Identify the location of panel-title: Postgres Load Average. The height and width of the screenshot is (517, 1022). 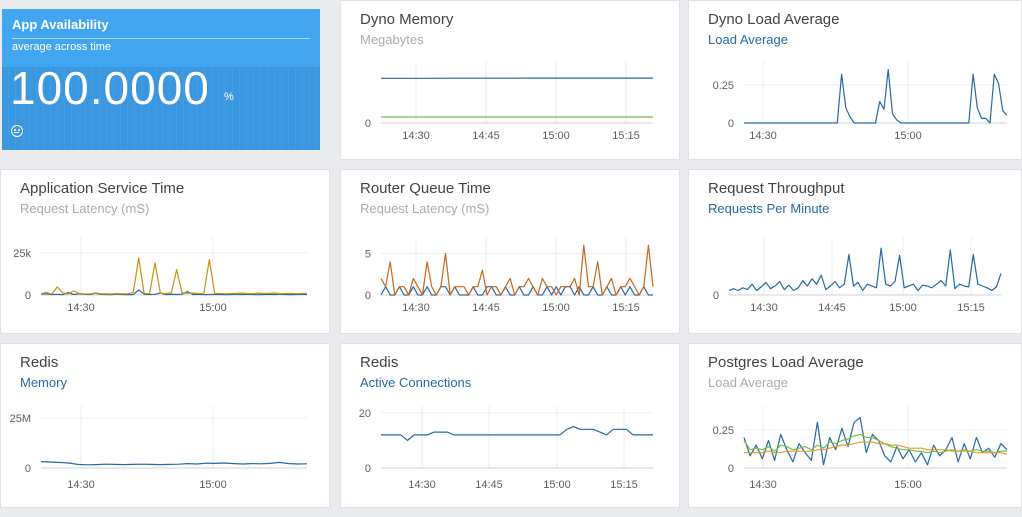
(786, 362).